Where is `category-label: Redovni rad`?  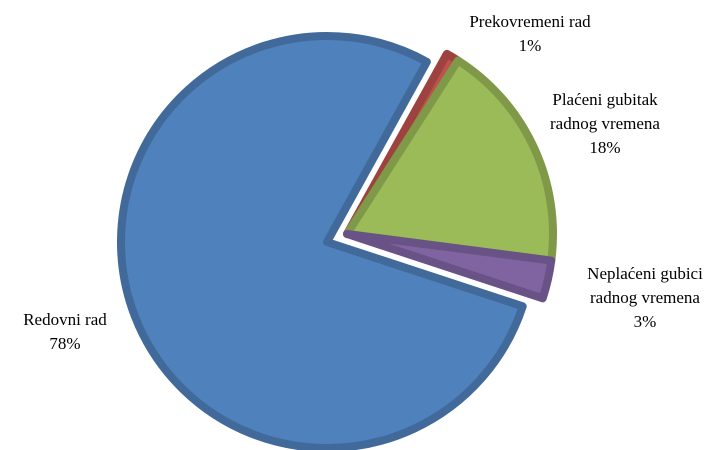
category-label: Redovni rad is located at coordinates (65, 319).